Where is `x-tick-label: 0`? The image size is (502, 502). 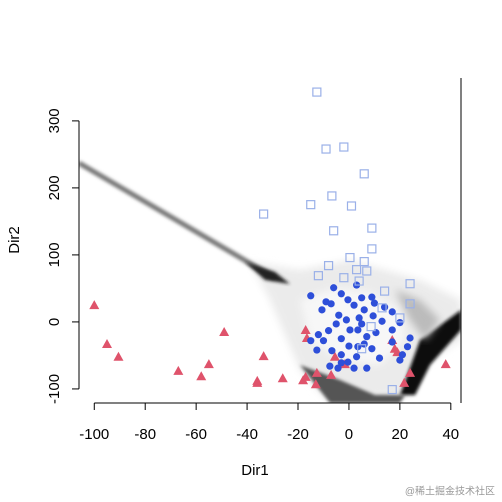 x-tick-label: 0 is located at coordinates (349, 434).